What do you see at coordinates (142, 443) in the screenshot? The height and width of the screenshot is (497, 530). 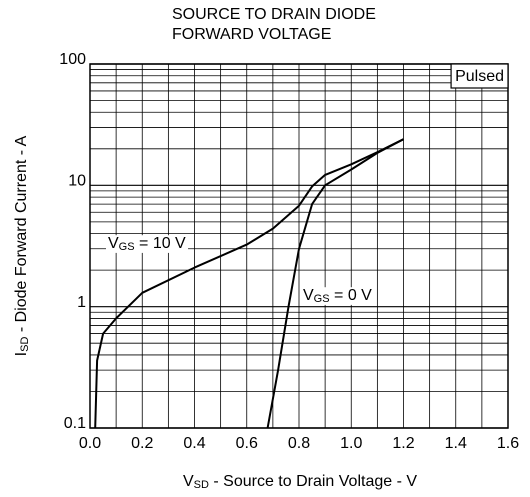 I see `x-tick-label: 0.2` at bounding box center [142, 443].